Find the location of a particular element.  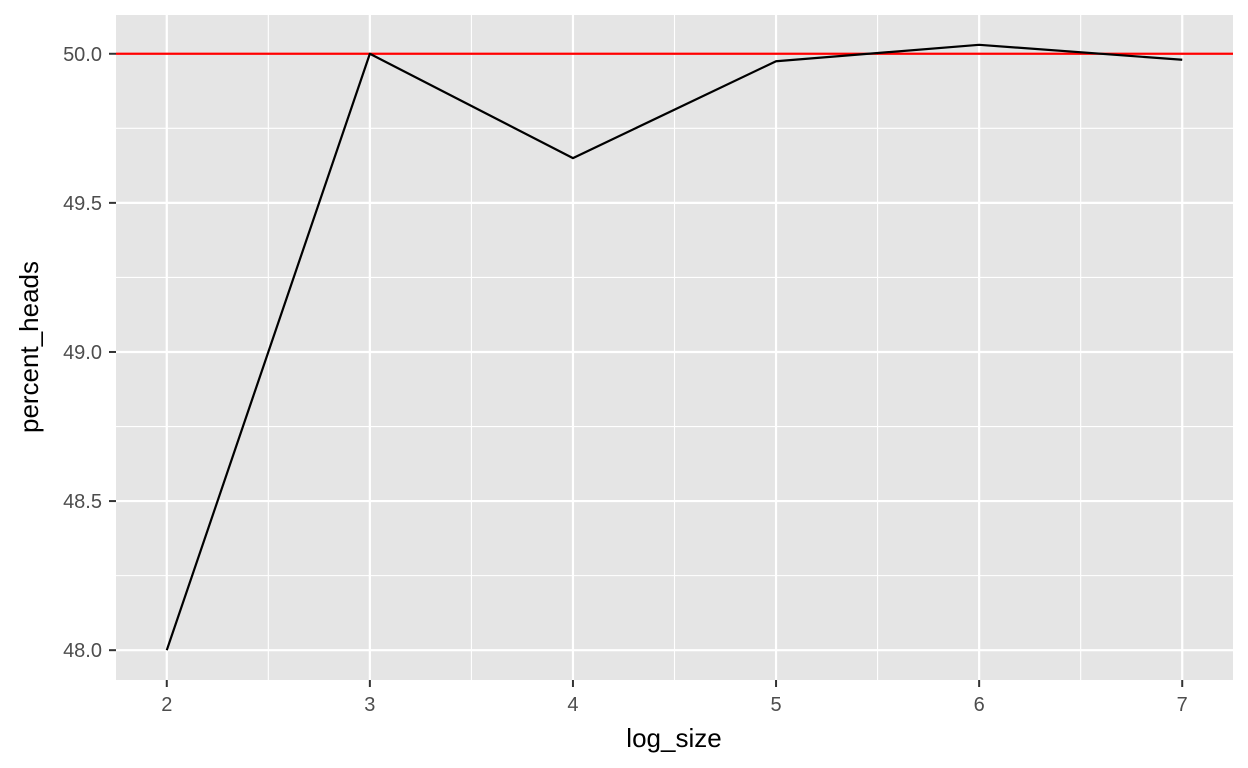

y-tick-label: 49.5 is located at coordinates (82, 204).